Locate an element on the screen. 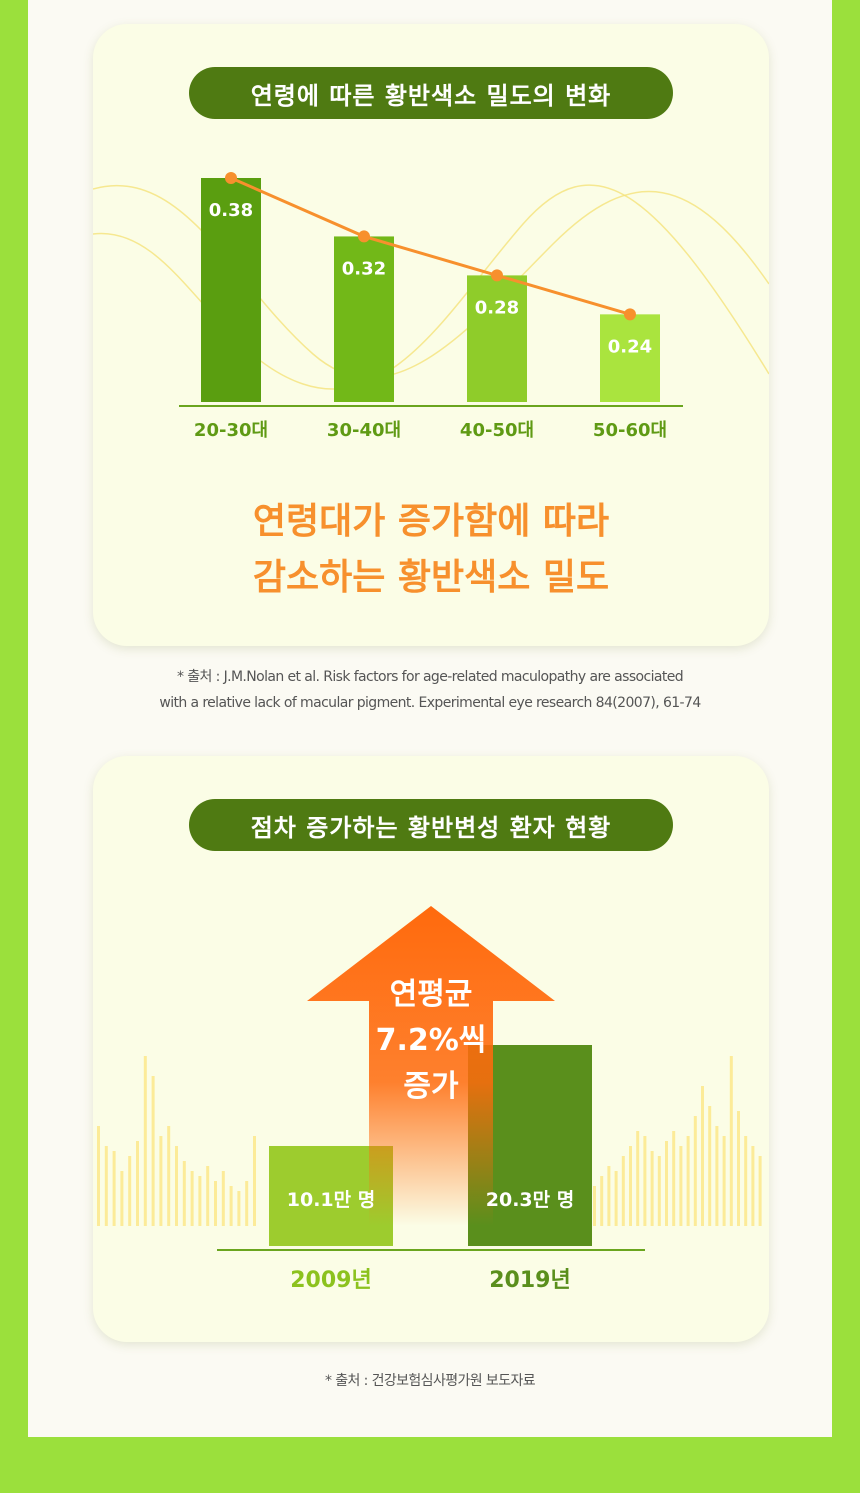 Image resolution: width=860 pixels, height=1493 pixels. density-value-label-1: 0.38 is located at coordinates (231, 210).